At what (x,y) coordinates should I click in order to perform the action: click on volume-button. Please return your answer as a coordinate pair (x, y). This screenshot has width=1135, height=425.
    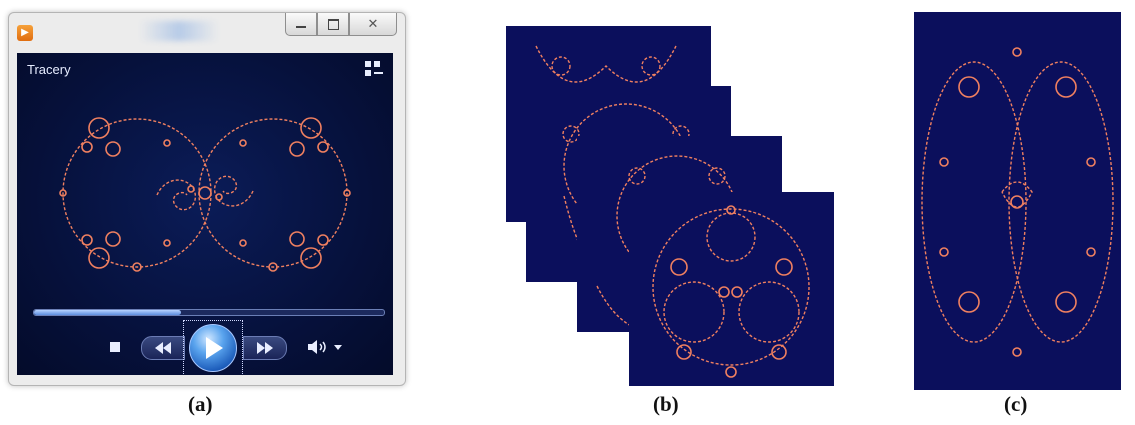
    Looking at the image, I should click on (325, 347).